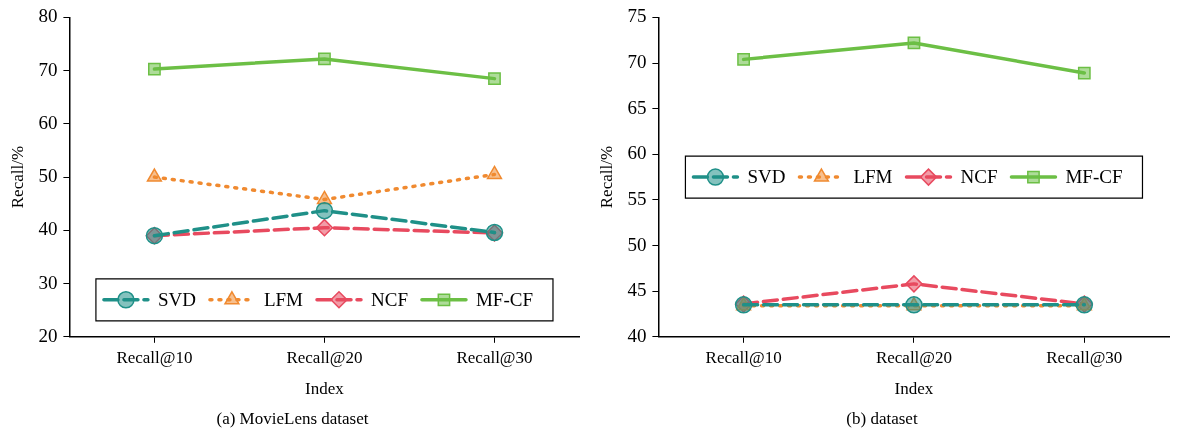 Image resolution: width=1179 pixels, height=434 pixels. I want to click on y-tick-label: 45, so click(637, 290).